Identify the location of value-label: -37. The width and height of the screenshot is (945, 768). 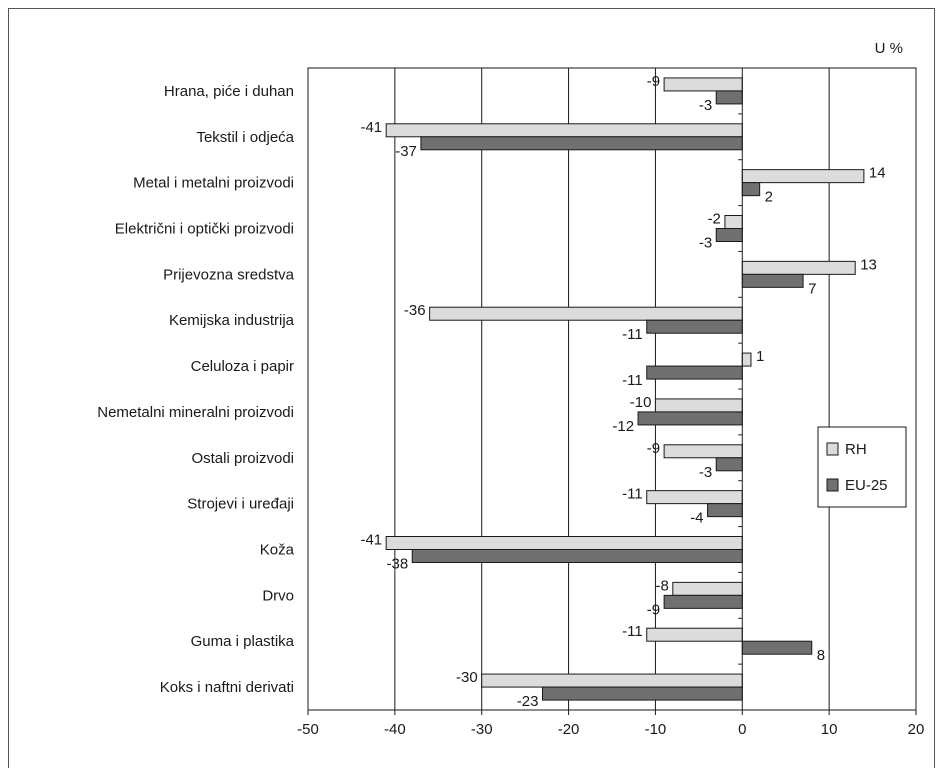
(406, 151).